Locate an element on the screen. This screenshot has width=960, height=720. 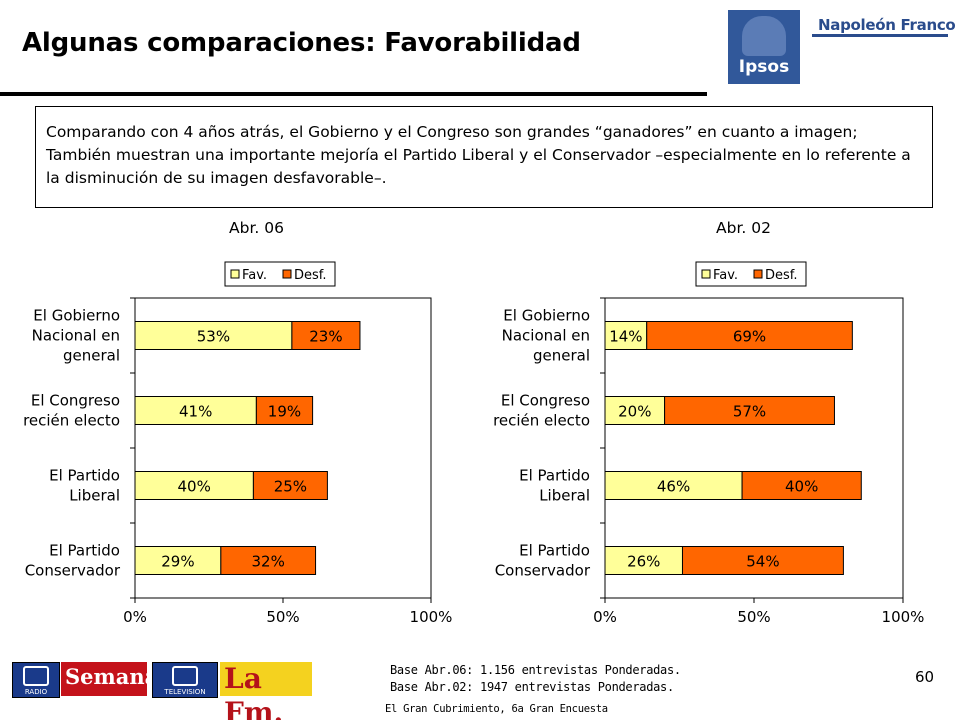
la-fm-logo: La Fm. is located at coordinates (266, 691).